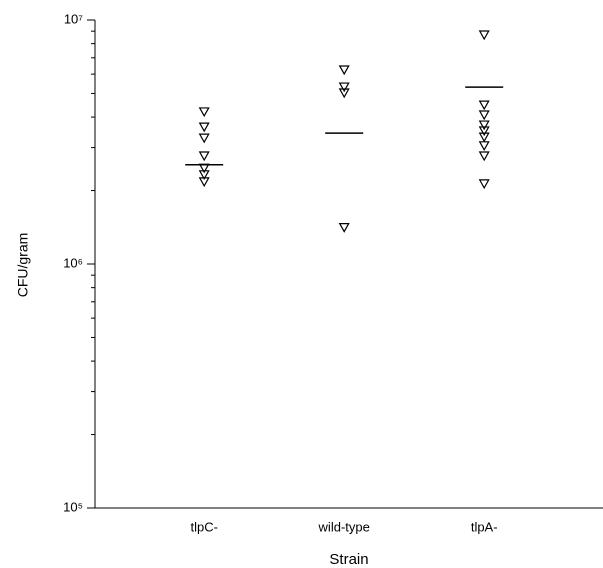 The width and height of the screenshot is (603, 568). What do you see at coordinates (344, 526) in the screenshot?
I see `x-tick-label: wild-type` at bounding box center [344, 526].